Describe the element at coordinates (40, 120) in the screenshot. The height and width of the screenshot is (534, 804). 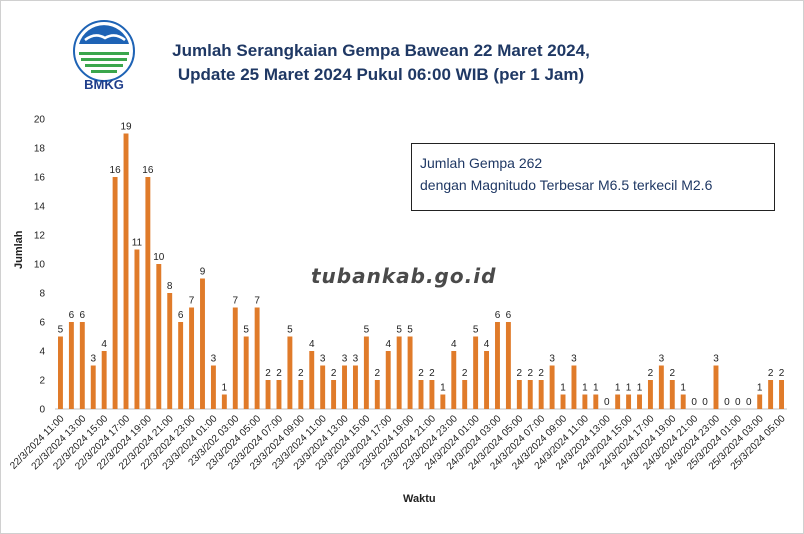
I see `y-tick-label: 20` at that location.